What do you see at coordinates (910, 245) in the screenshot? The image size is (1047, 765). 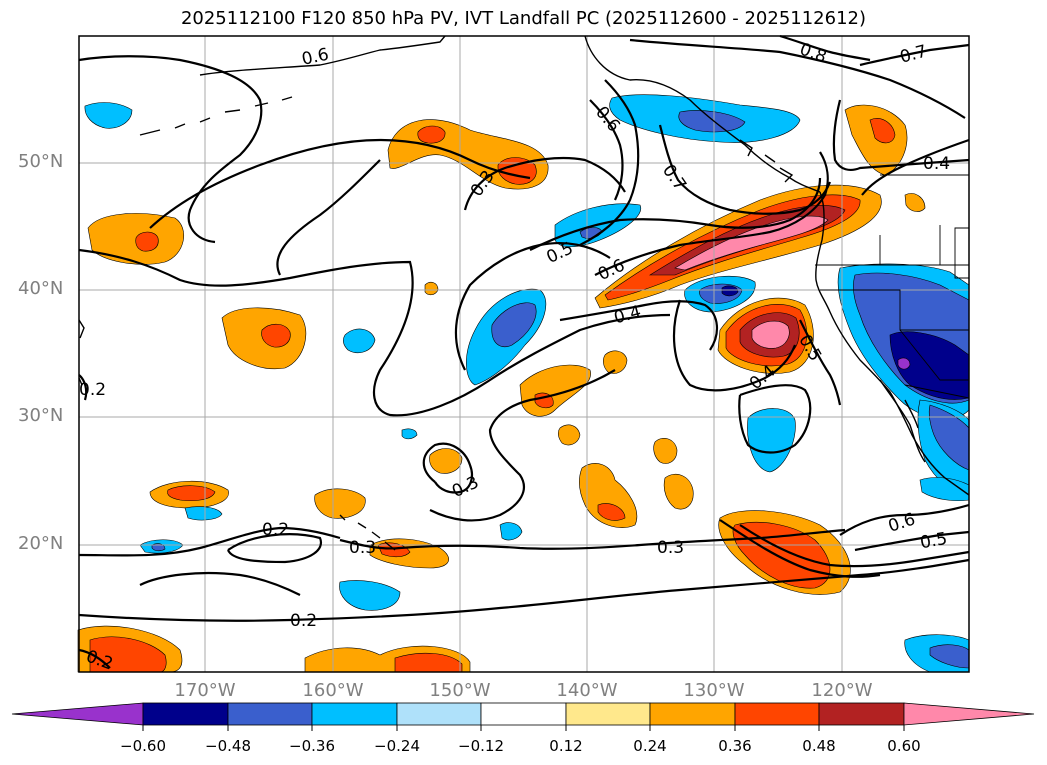 I see `border-id` at bounding box center [910, 245].